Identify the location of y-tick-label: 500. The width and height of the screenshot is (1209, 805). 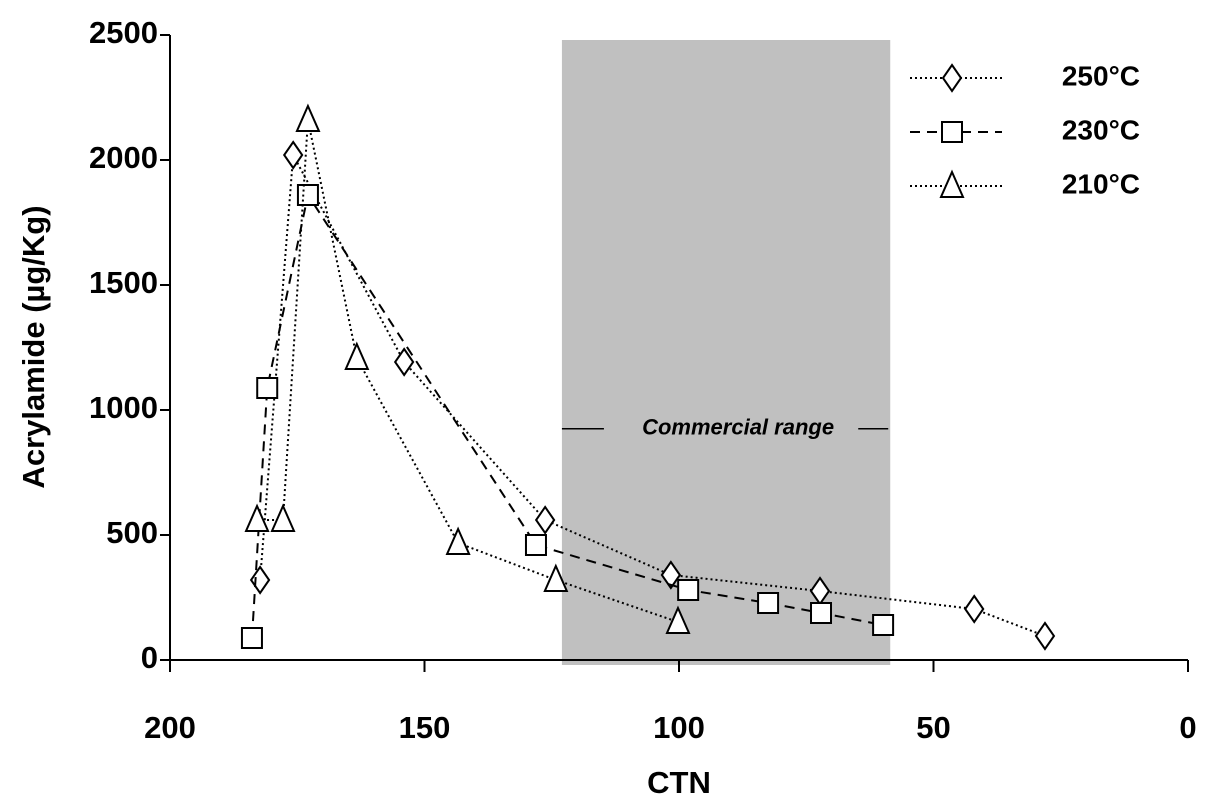
(132, 532).